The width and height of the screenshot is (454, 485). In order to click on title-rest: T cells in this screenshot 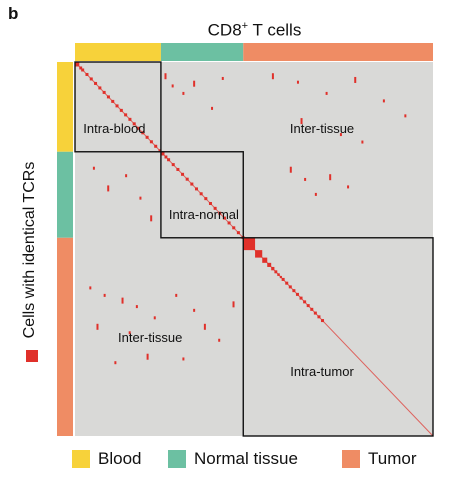, I will do `click(275, 30)`.